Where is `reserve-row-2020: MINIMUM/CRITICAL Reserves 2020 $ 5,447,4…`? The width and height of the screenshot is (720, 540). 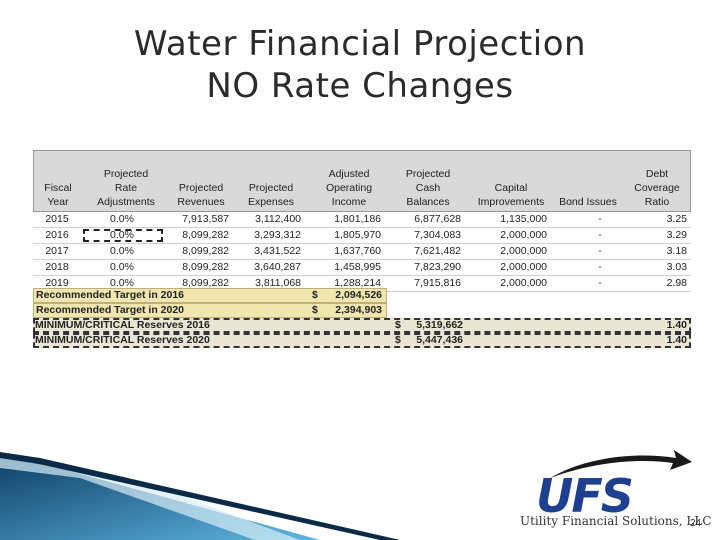 reserve-row-2020: MINIMUM/CRITICAL Reserves 2020 $ 5,447,4… is located at coordinates (362, 340).